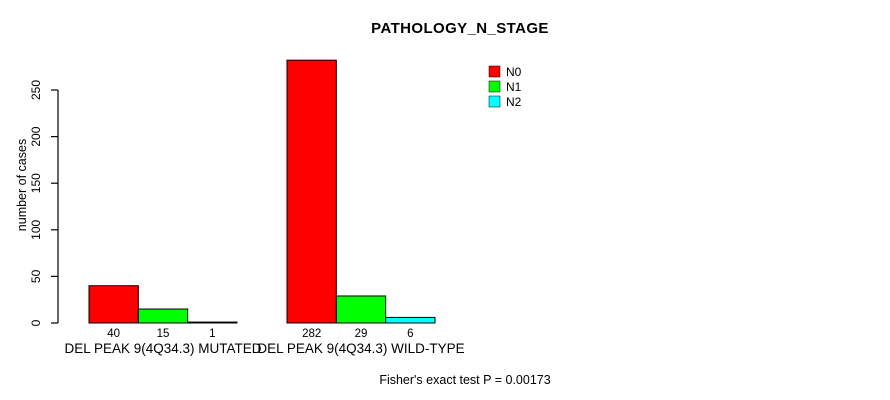 This screenshot has height=400, width=890. Describe the element at coordinates (514, 72) in the screenshot. I see `legend-label-n0: N0` at that location.